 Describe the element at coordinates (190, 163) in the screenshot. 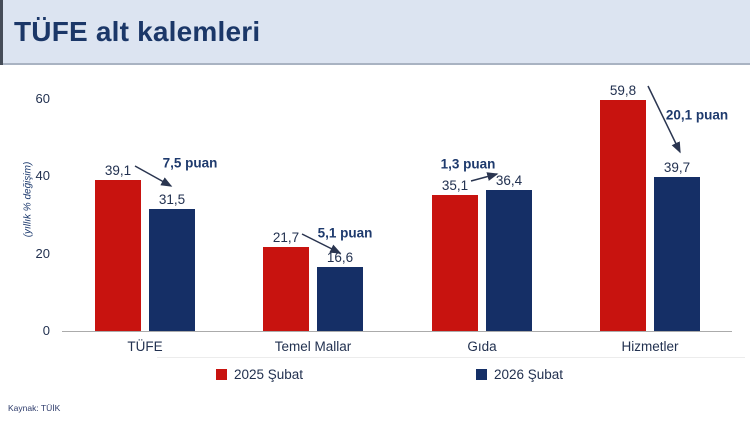

I see `annotation-label: 7,5 puan` at that location.